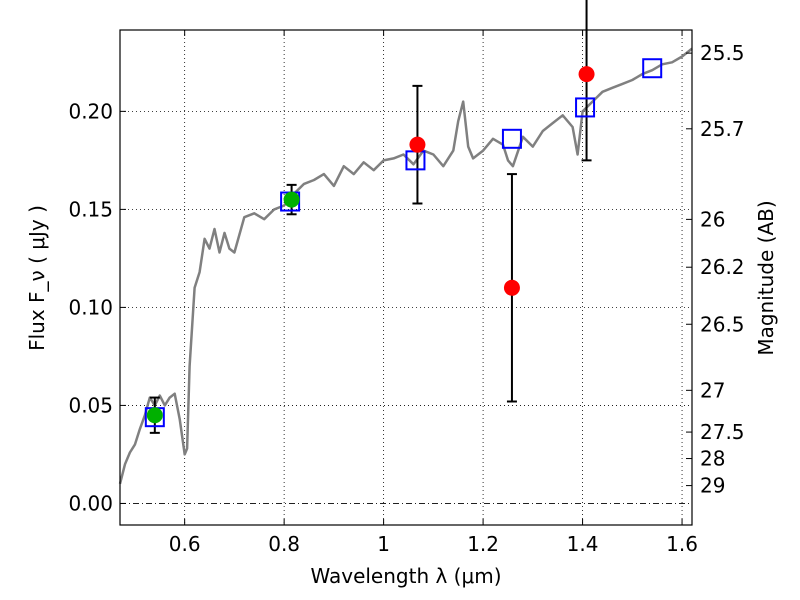 Image resolution: width=800 pixels, height=600 pixels. Describe the element at coordinates (483, 544) in the screenshot. I see `x-tick-label: 1.2` at that location.